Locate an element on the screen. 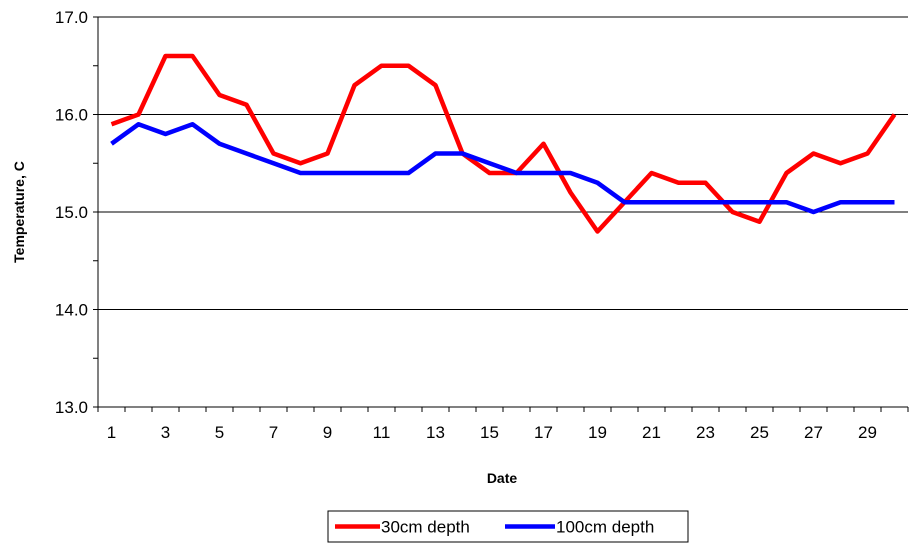 The height and width of the screenshot is (544, 914). y-tick-label: 17.0 is located at coordinates (71, 17).